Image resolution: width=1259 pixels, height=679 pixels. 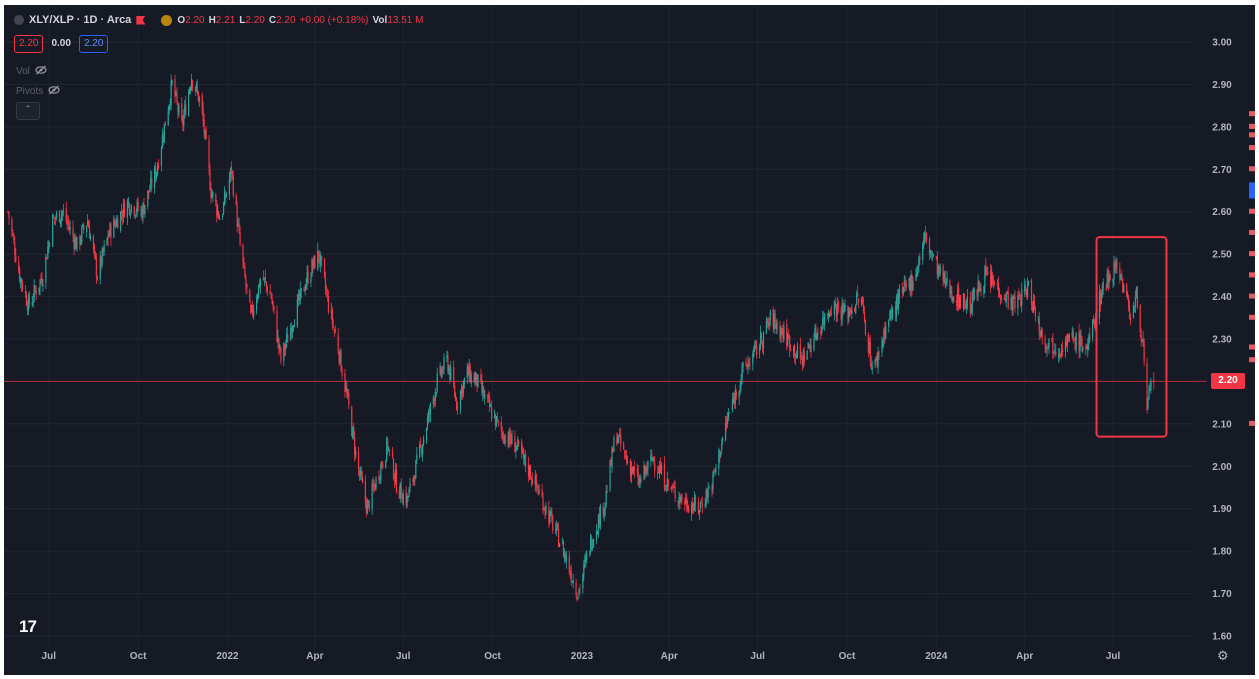 I want to click on flag-icon, so click(x=141, y=20).